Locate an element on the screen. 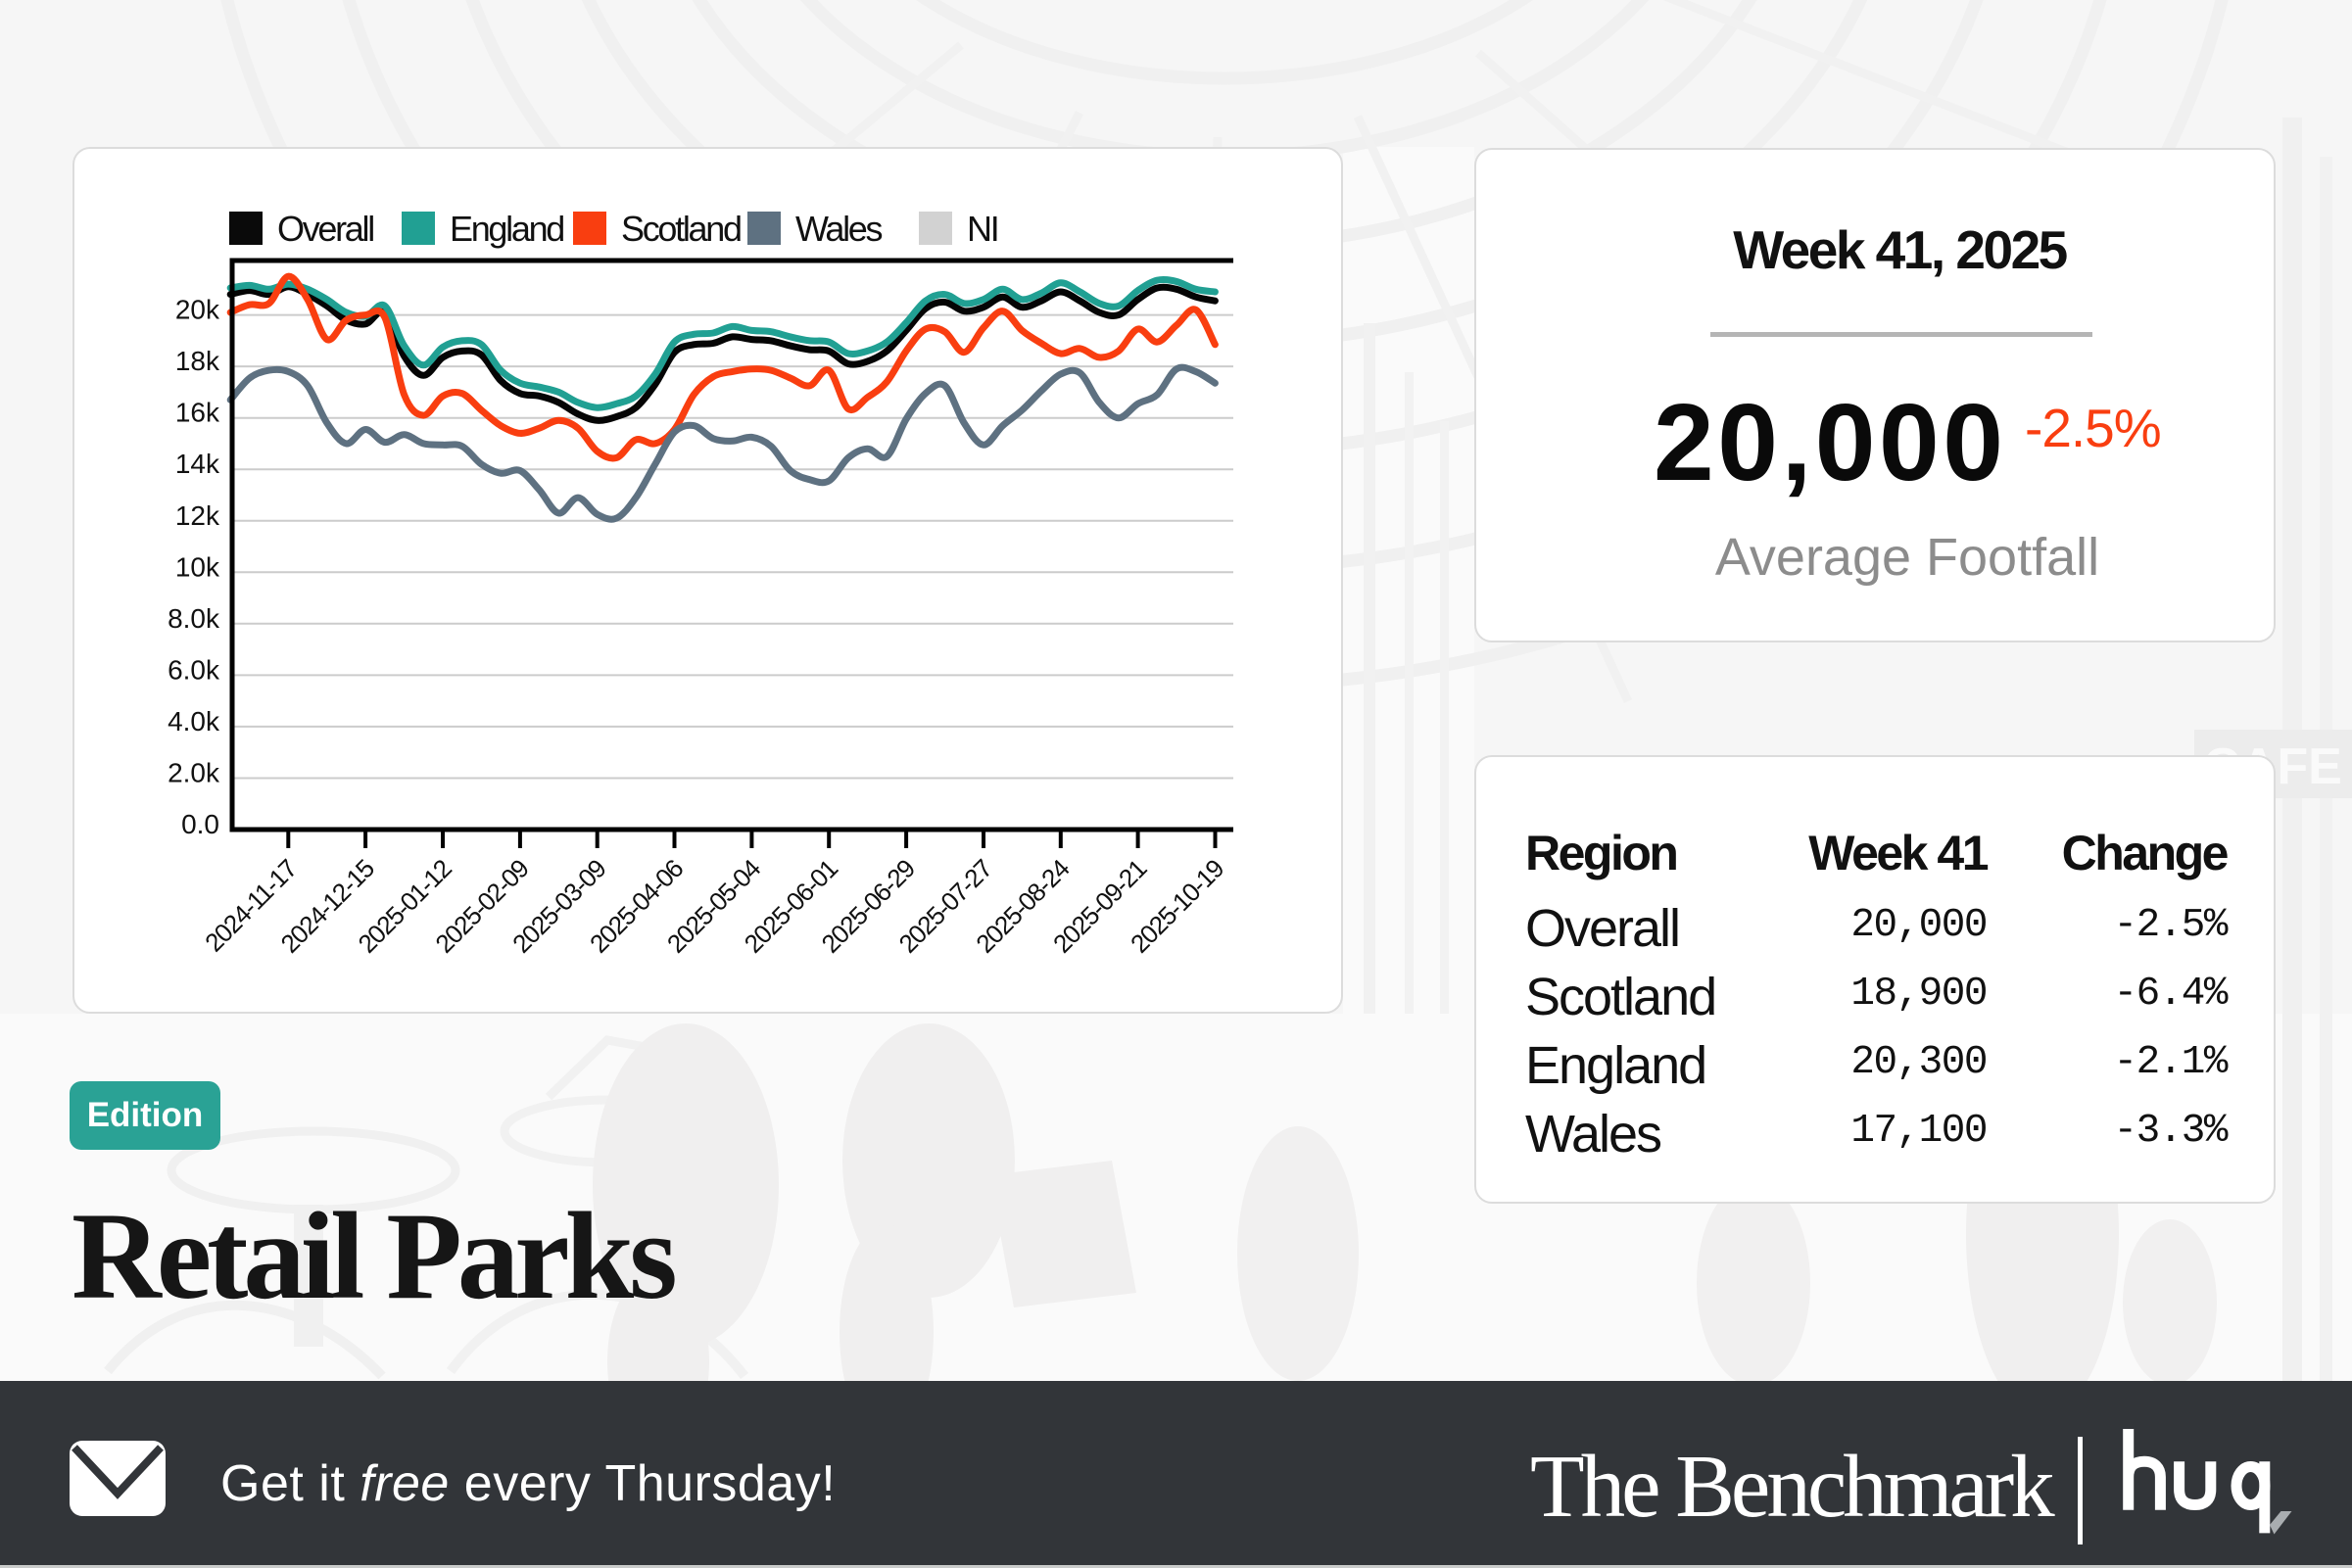 Image resolution: width=2352 pixels, height=1568 pixels. svg-text: Scotland is located at coordinates (681, 229).